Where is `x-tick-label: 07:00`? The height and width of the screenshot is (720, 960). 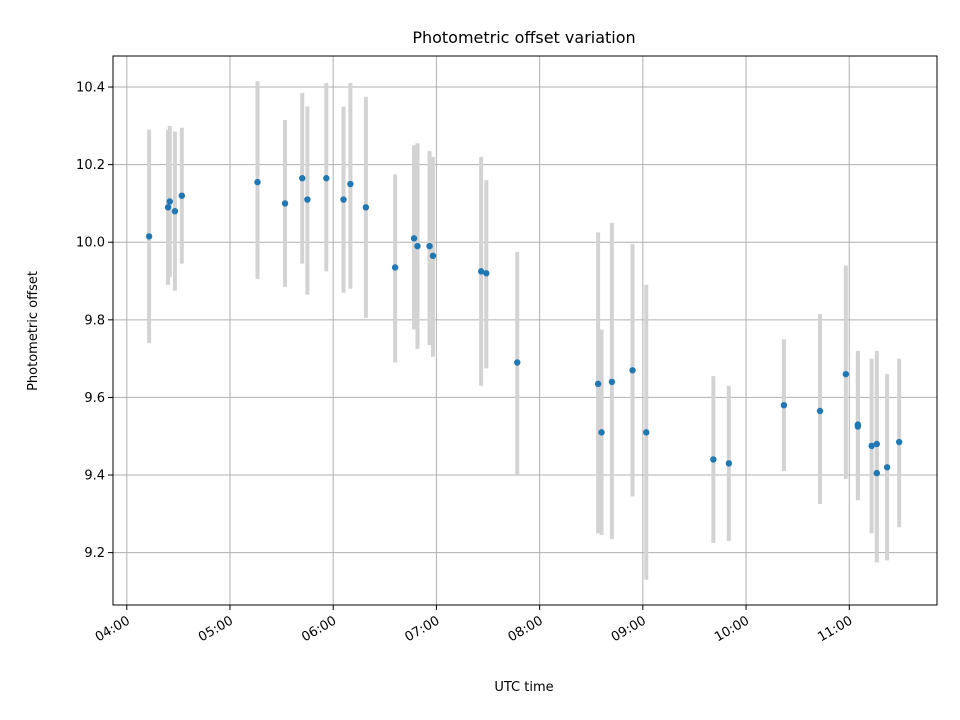 x-tick-label: 07:00 is located at coordinates (422, 629).